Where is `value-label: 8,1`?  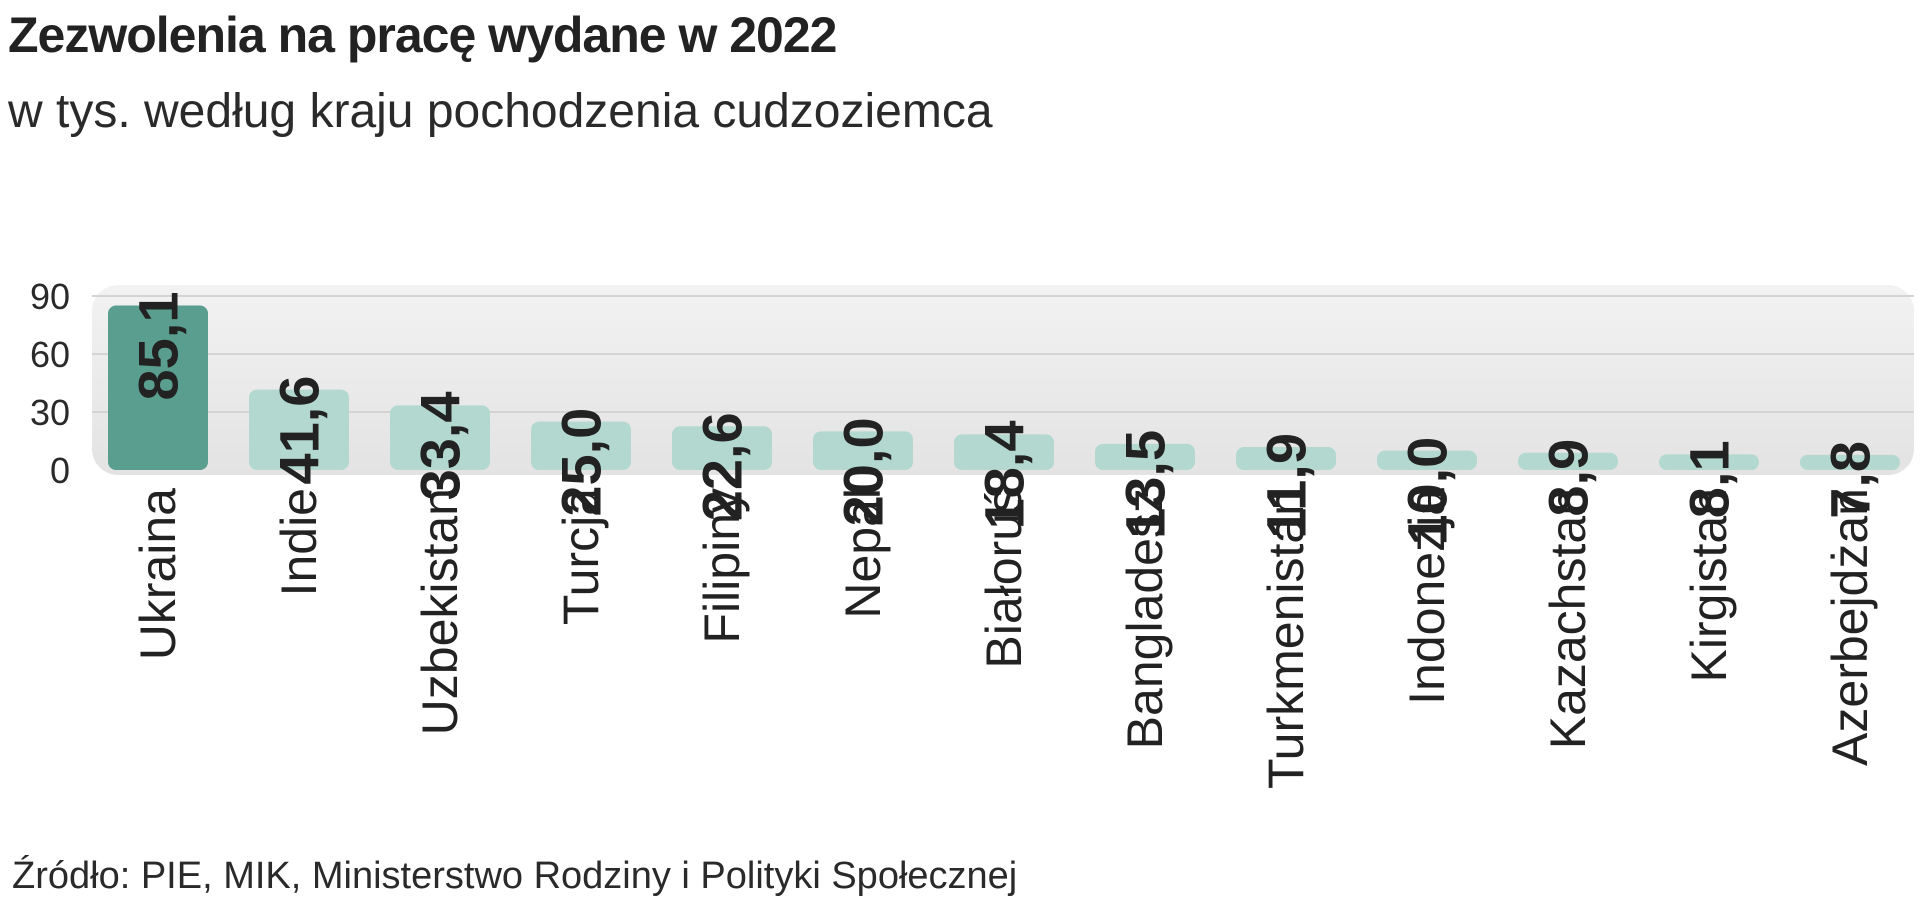
value-label: 8,1 is located at coordinates (1709, 479).